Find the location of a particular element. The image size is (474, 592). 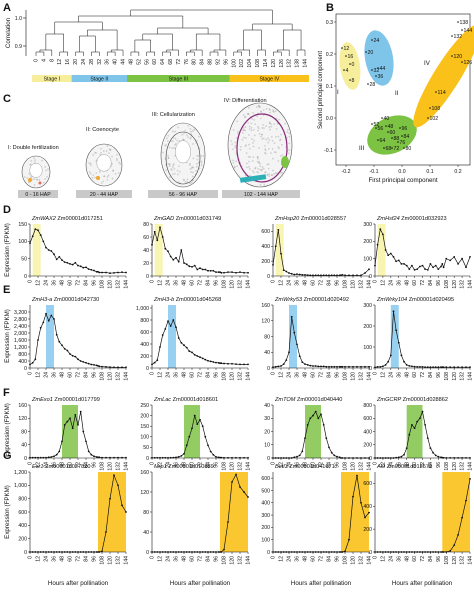

gene-name: Mrp1 is located at coordinates (161, 467).